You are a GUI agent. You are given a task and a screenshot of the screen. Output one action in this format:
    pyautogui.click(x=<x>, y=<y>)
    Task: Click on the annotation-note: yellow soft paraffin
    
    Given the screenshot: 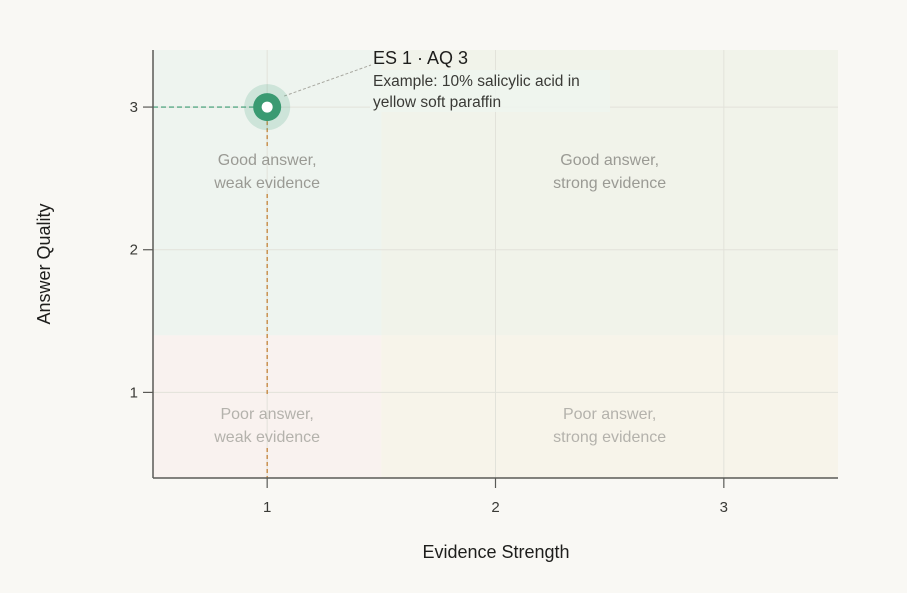 What is the action you would take?
    pyautogui.click(x=437, y=102)
    